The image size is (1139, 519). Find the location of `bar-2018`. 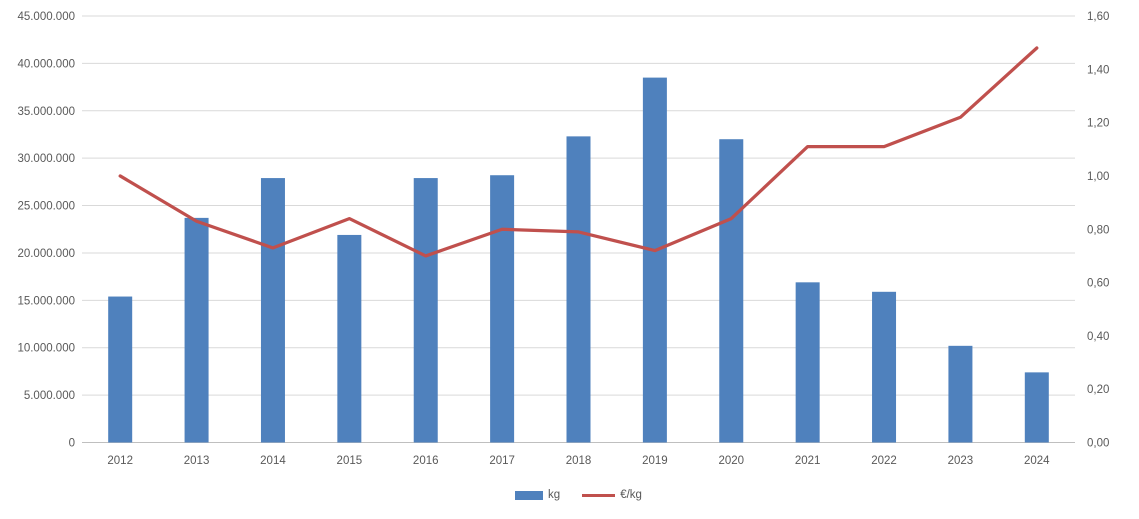

bar-2018 is located at coordinates (578, 289).